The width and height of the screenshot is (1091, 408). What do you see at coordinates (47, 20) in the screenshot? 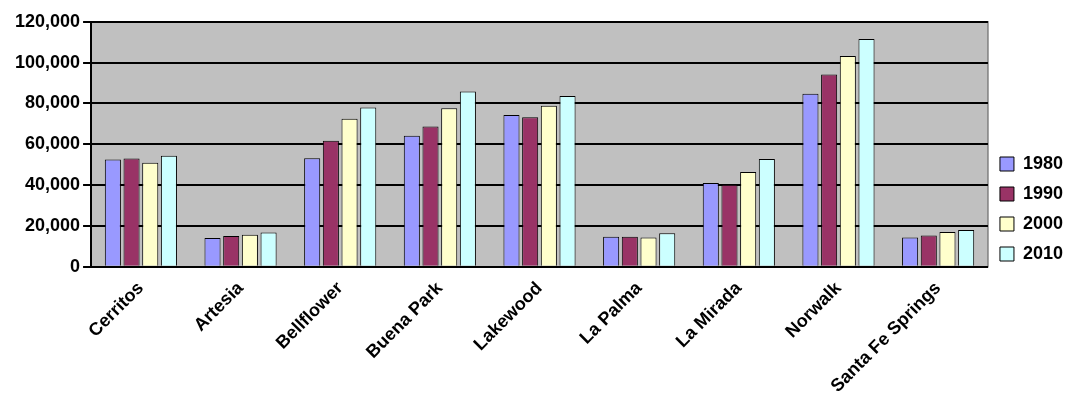
I see `y-tick-label: 120,000` at bounding box center [47, 20].